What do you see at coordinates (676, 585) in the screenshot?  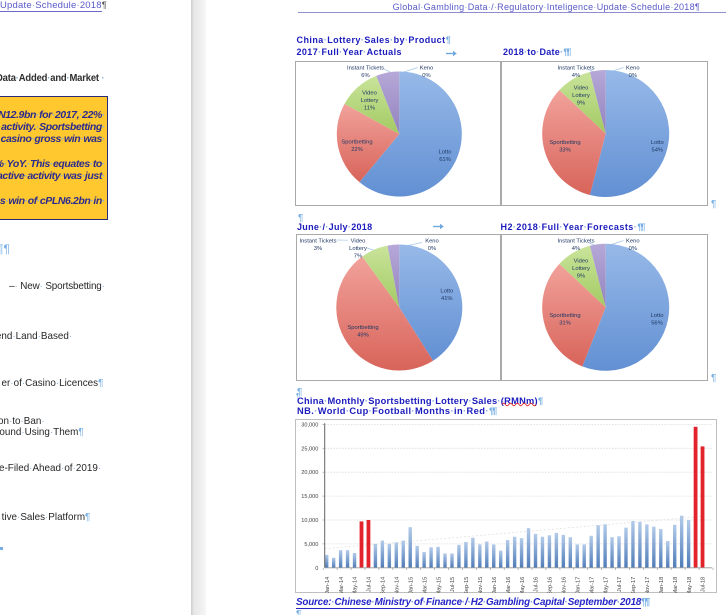 I see `svg-text: Mar-18` at bounding box center [676, 585].